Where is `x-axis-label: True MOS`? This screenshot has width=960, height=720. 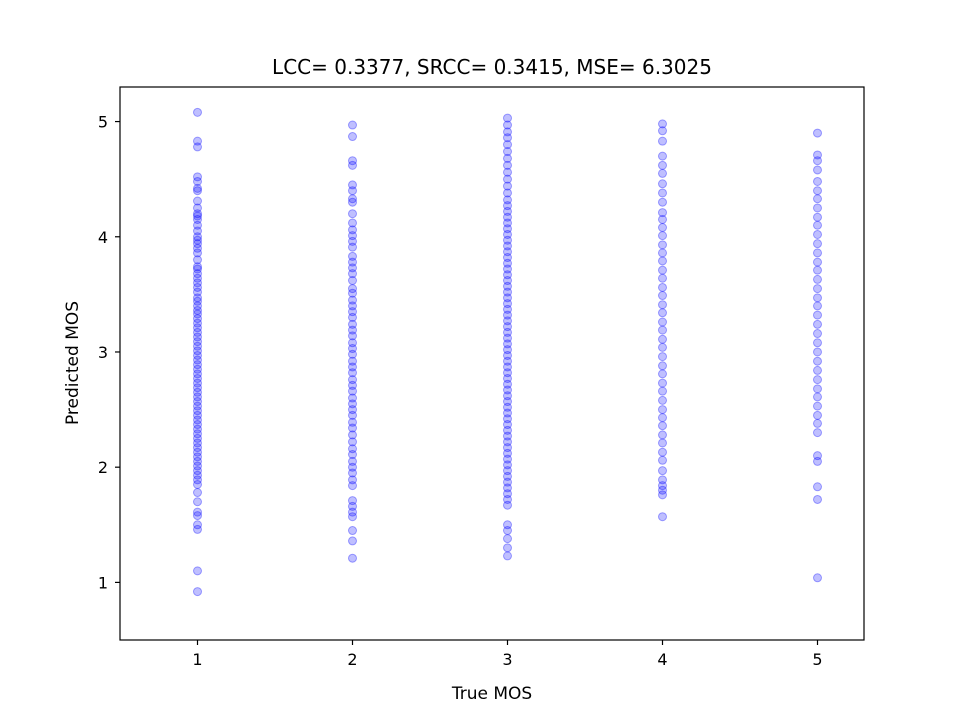 x-axis-label: True MOS is located at coordinates (491, 694).